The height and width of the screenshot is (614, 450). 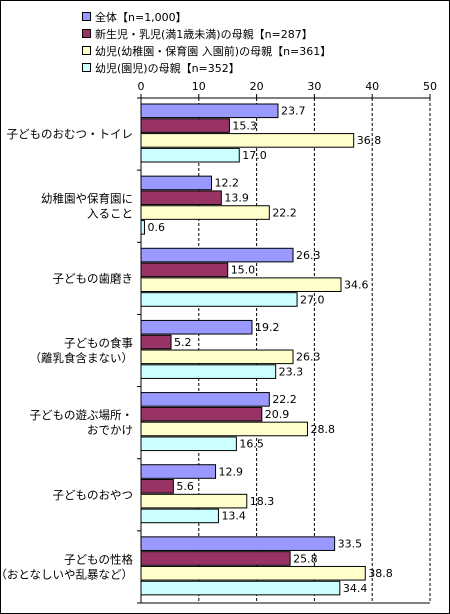 I want to click on bar-s1-c1, so click(x=181, y=198).